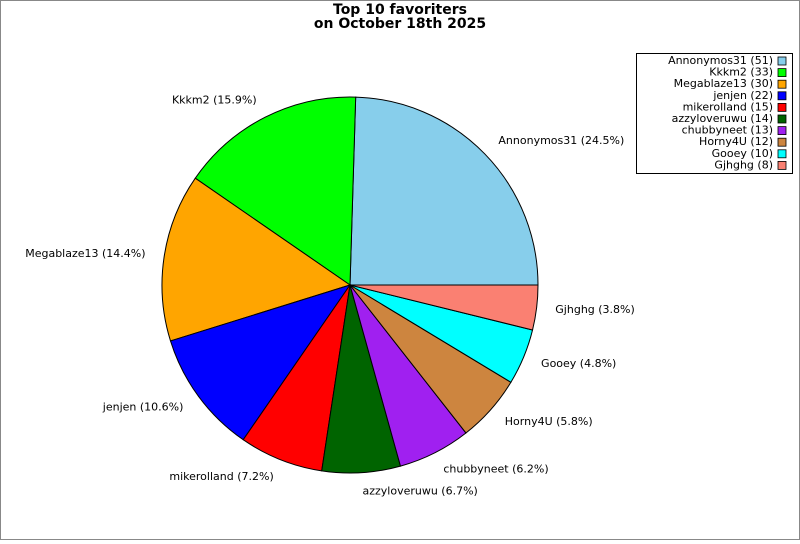 This screenshot has height=544, width=800. What do you see at coordinates (495, 469) in the screenshot?
I see `slice-label: chubbyneet (6.2%)` at bounding box center [495, 469].